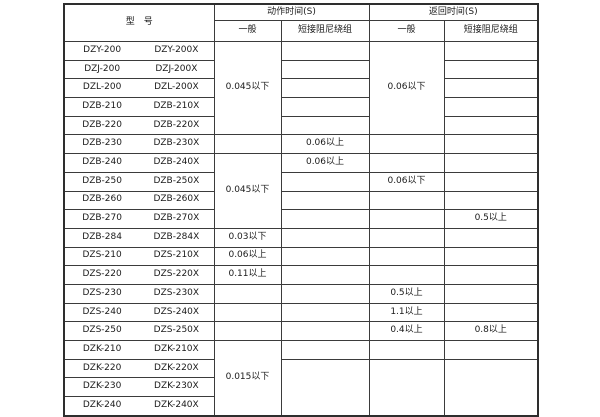 The image size is (600, 417). Describe the element at coordinates (291, 12) in the screenshot. I see `header-action-time: 动作时间(S)` at that location.